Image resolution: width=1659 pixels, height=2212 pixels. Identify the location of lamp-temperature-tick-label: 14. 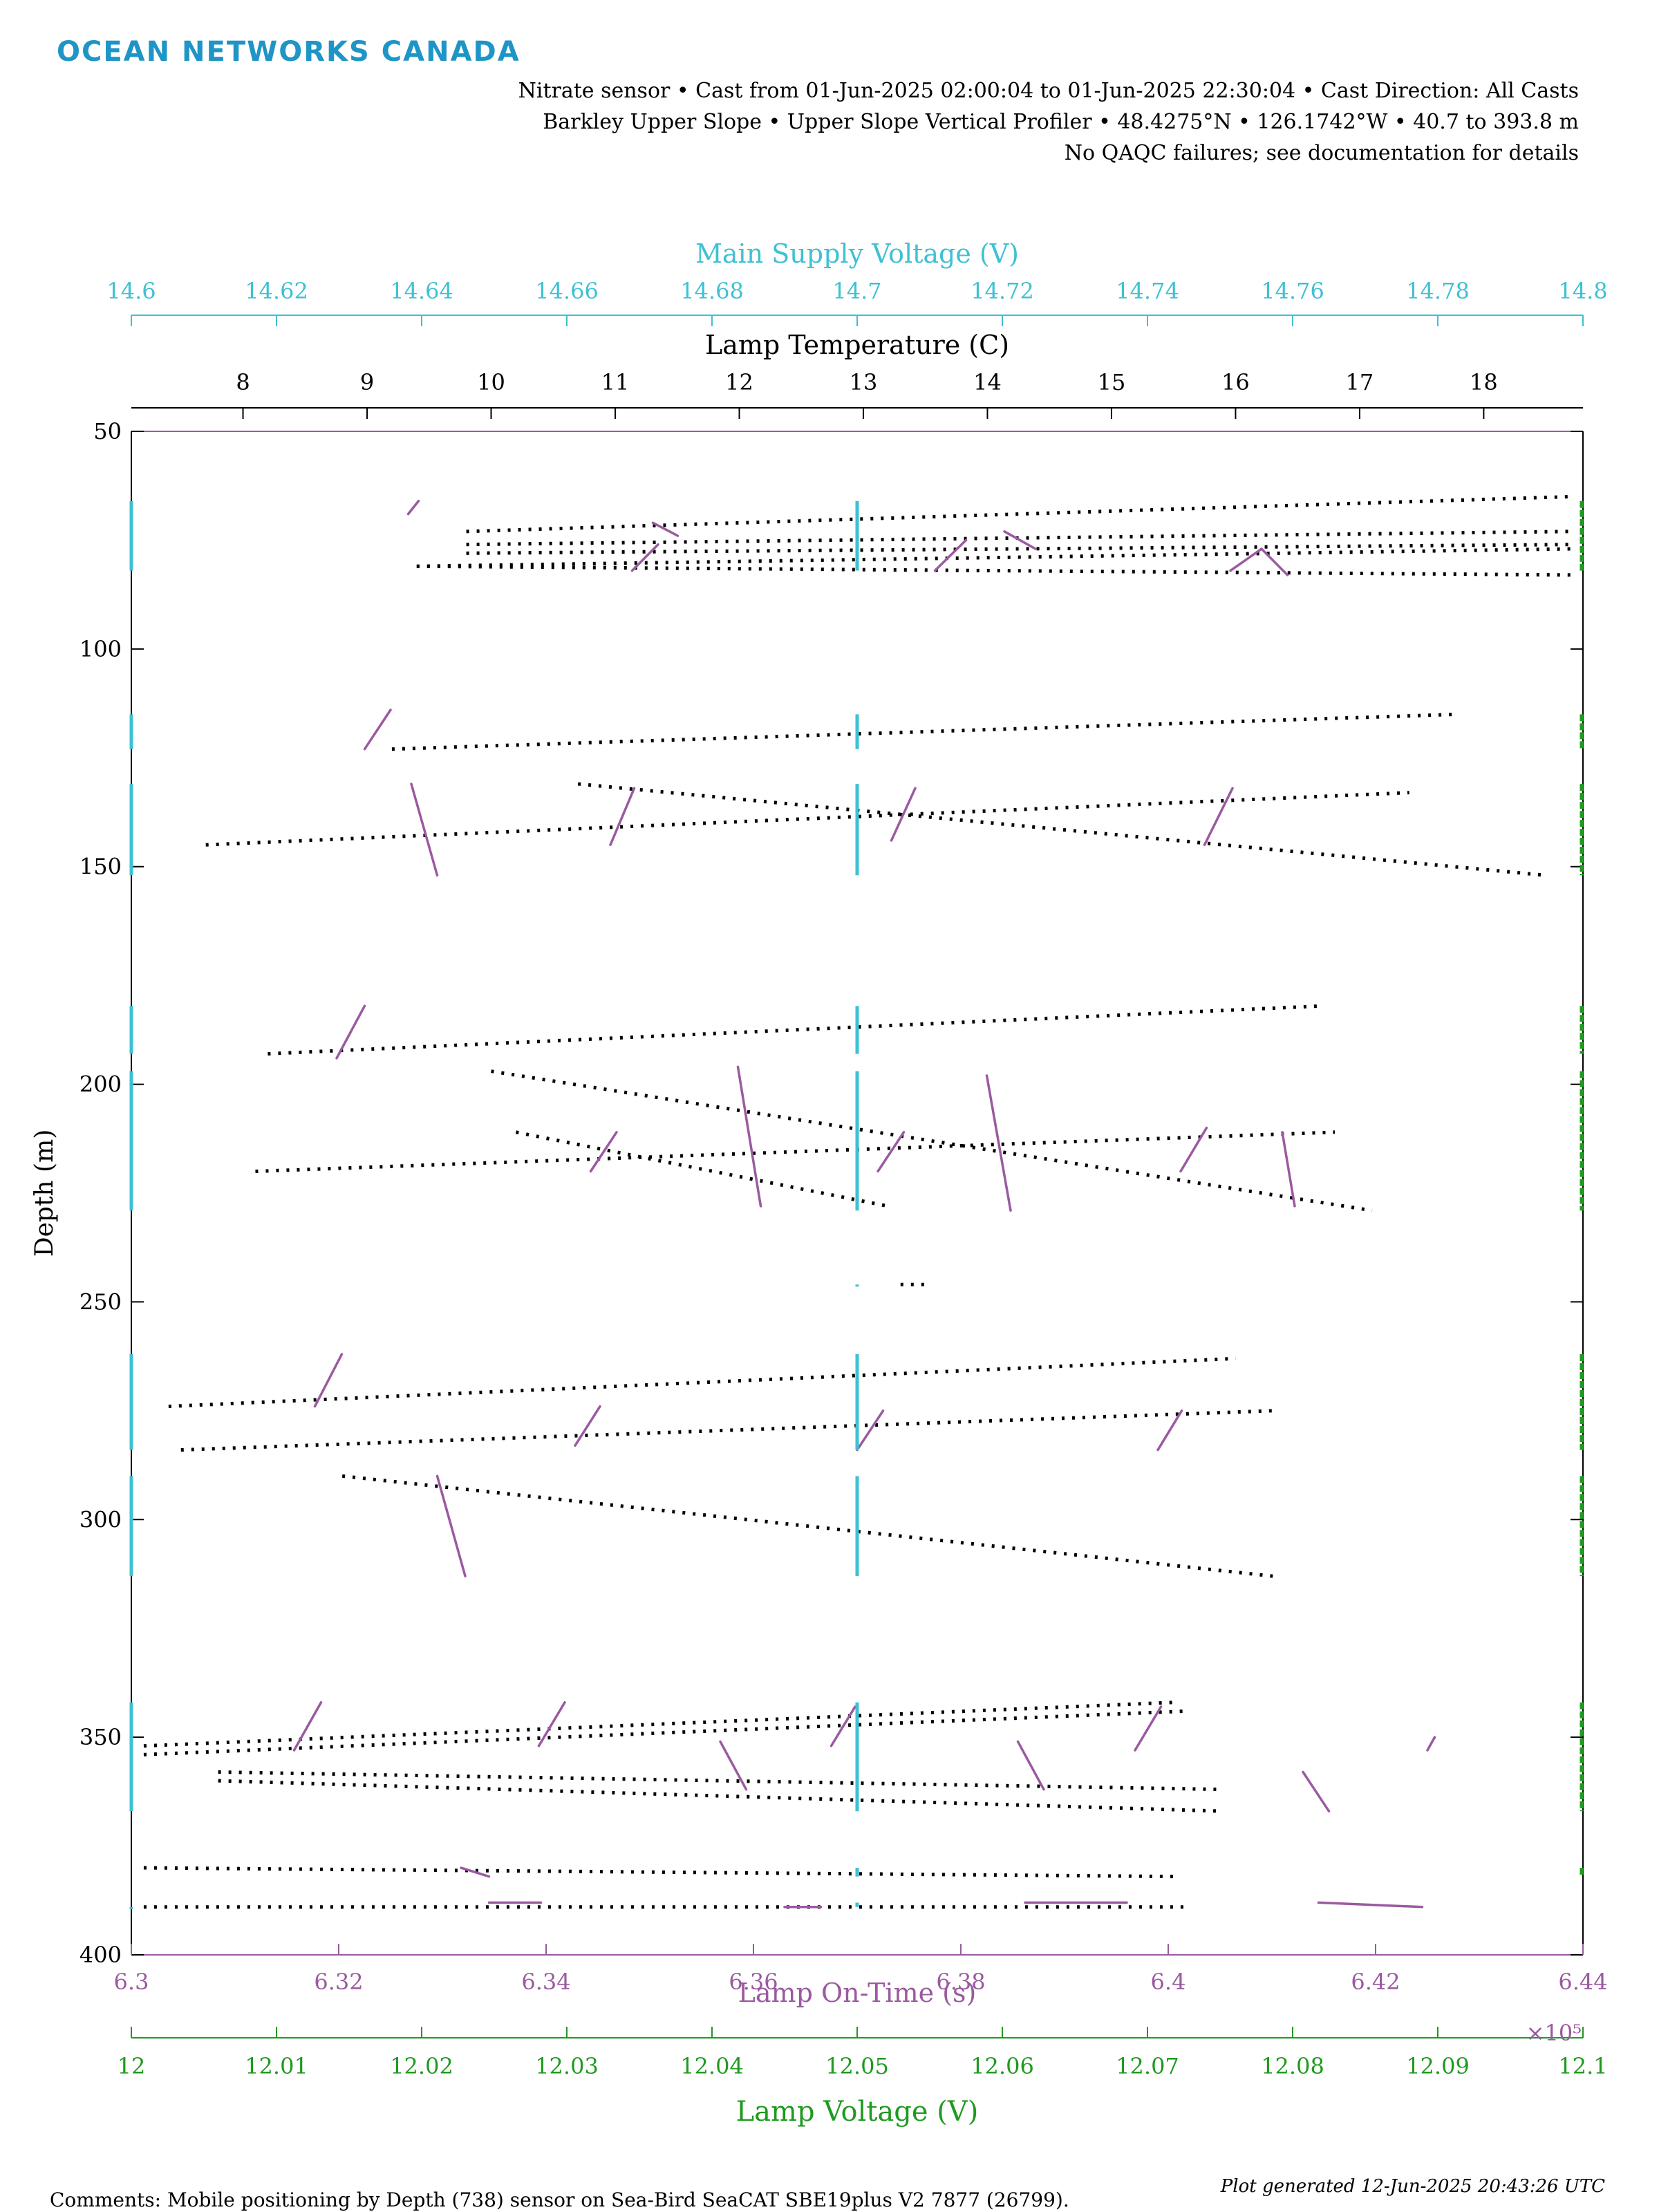
(988, 382).